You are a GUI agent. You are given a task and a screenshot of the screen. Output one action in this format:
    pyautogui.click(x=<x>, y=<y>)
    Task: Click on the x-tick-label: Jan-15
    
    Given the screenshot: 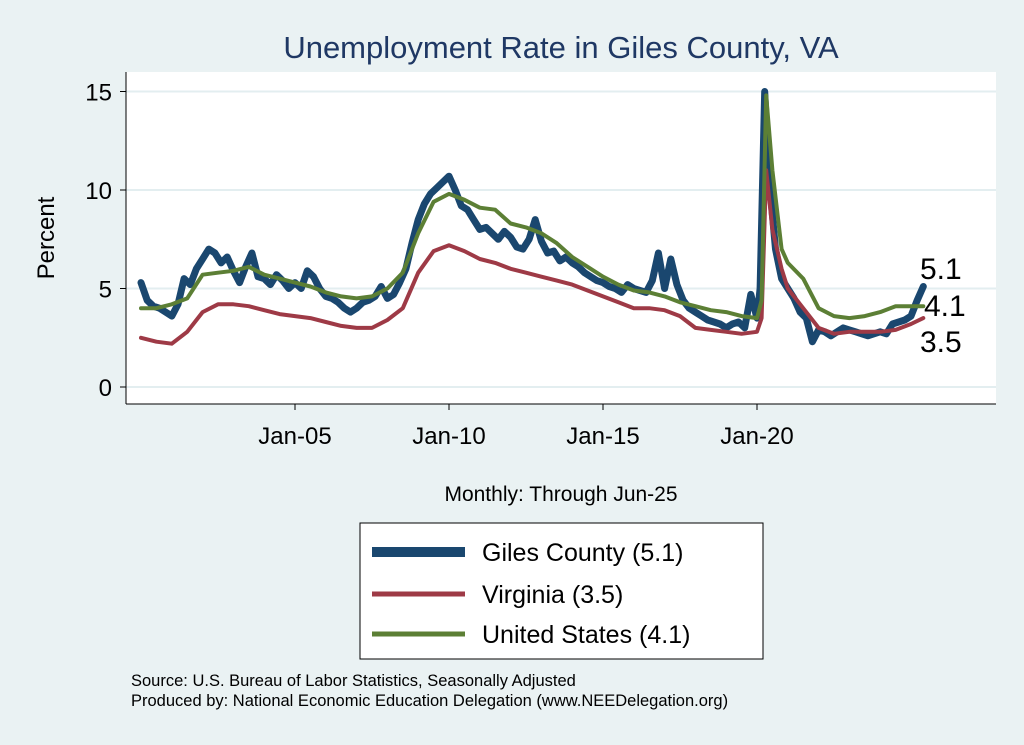 What is the action you would take?
    pyautogui.click(x=602, y=436)
    